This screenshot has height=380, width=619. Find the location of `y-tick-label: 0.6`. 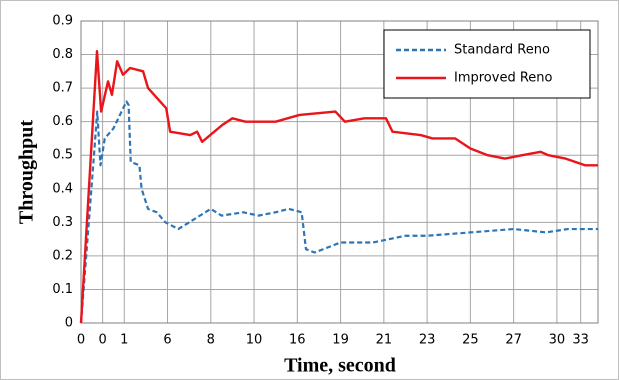

y-tick-label: 0.6 is located at coordinates (62, 121).